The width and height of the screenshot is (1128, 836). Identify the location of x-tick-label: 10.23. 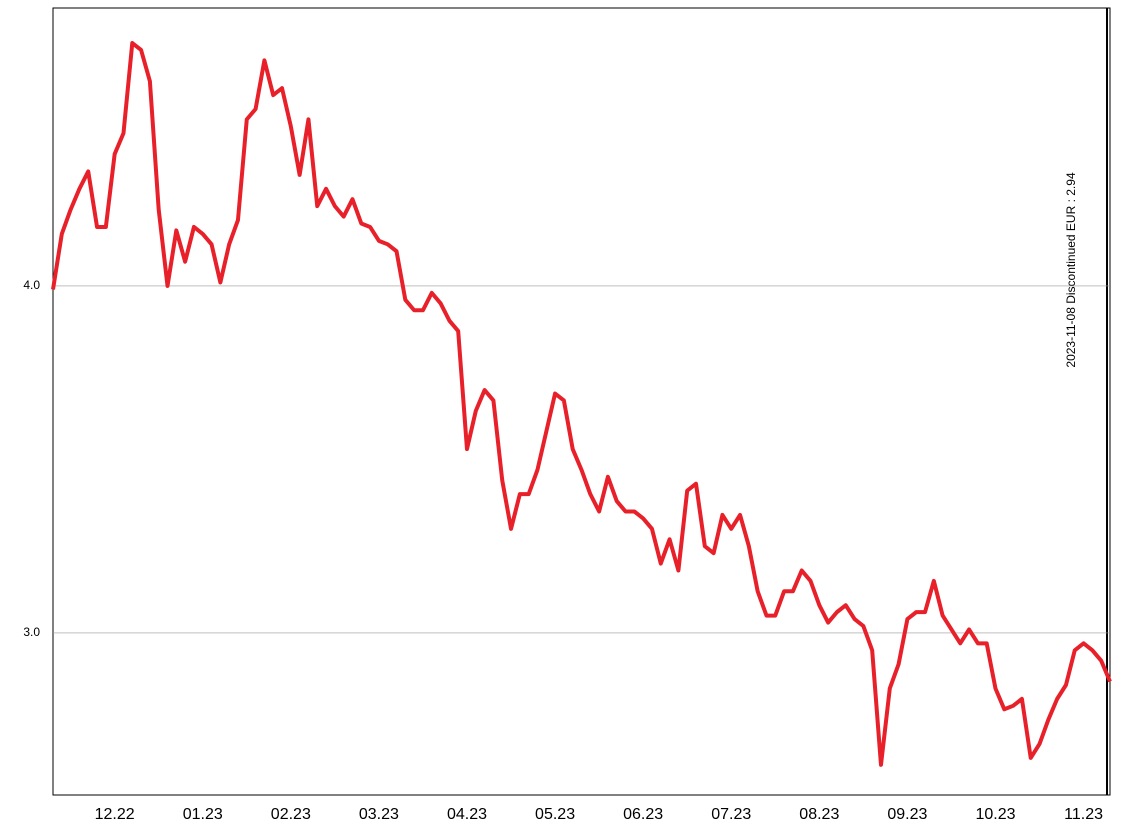
(995, 814).